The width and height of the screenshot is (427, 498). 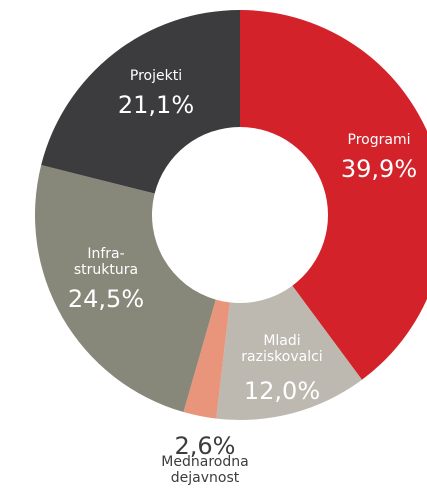 I want to click on label-line: Mednarodna, so click(x=204, y=462).